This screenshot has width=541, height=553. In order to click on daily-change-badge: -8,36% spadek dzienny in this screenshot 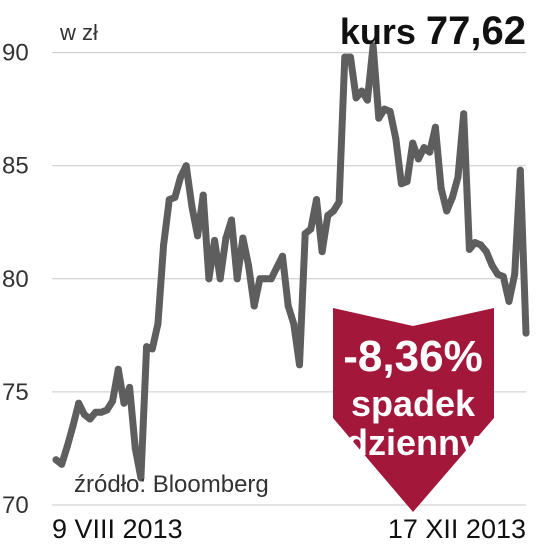, I will do `click(413, 410)`.